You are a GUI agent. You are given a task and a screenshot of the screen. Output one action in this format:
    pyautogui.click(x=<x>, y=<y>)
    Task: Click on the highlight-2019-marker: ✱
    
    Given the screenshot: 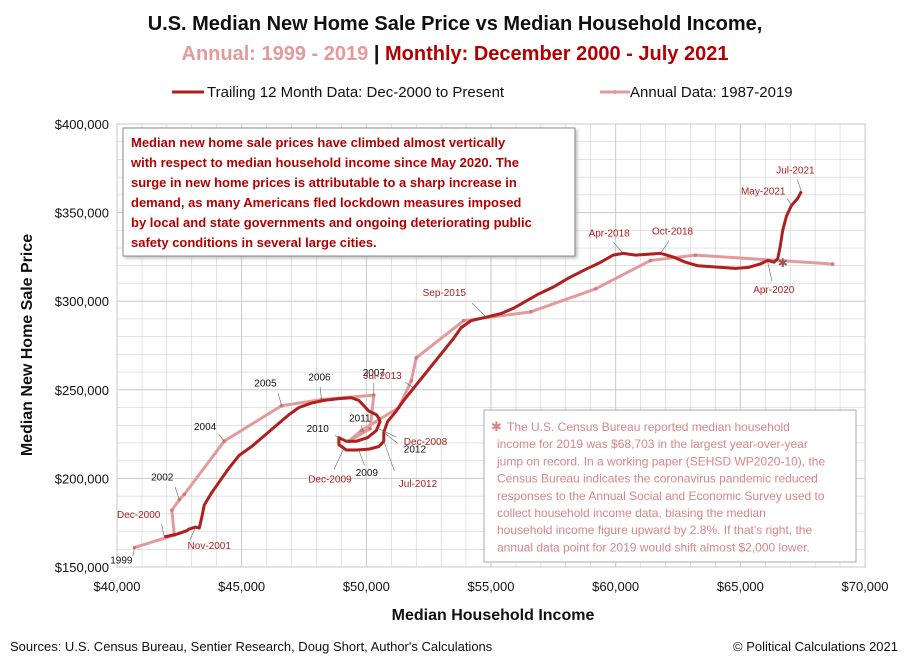 What is the action you would take?
    pyautogui.click(x=783, y=263)
    